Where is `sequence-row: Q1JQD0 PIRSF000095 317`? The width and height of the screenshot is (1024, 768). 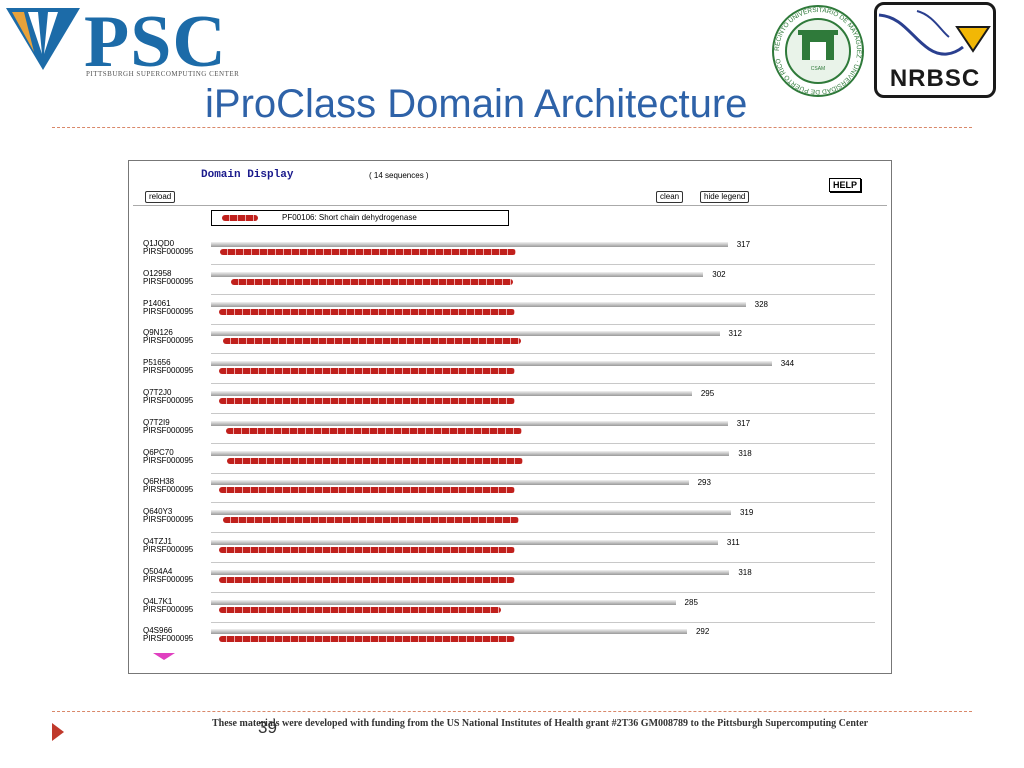 sequence-row: Q1JQD0 PIRSF000095 317 is located at coordinates (510, 254).